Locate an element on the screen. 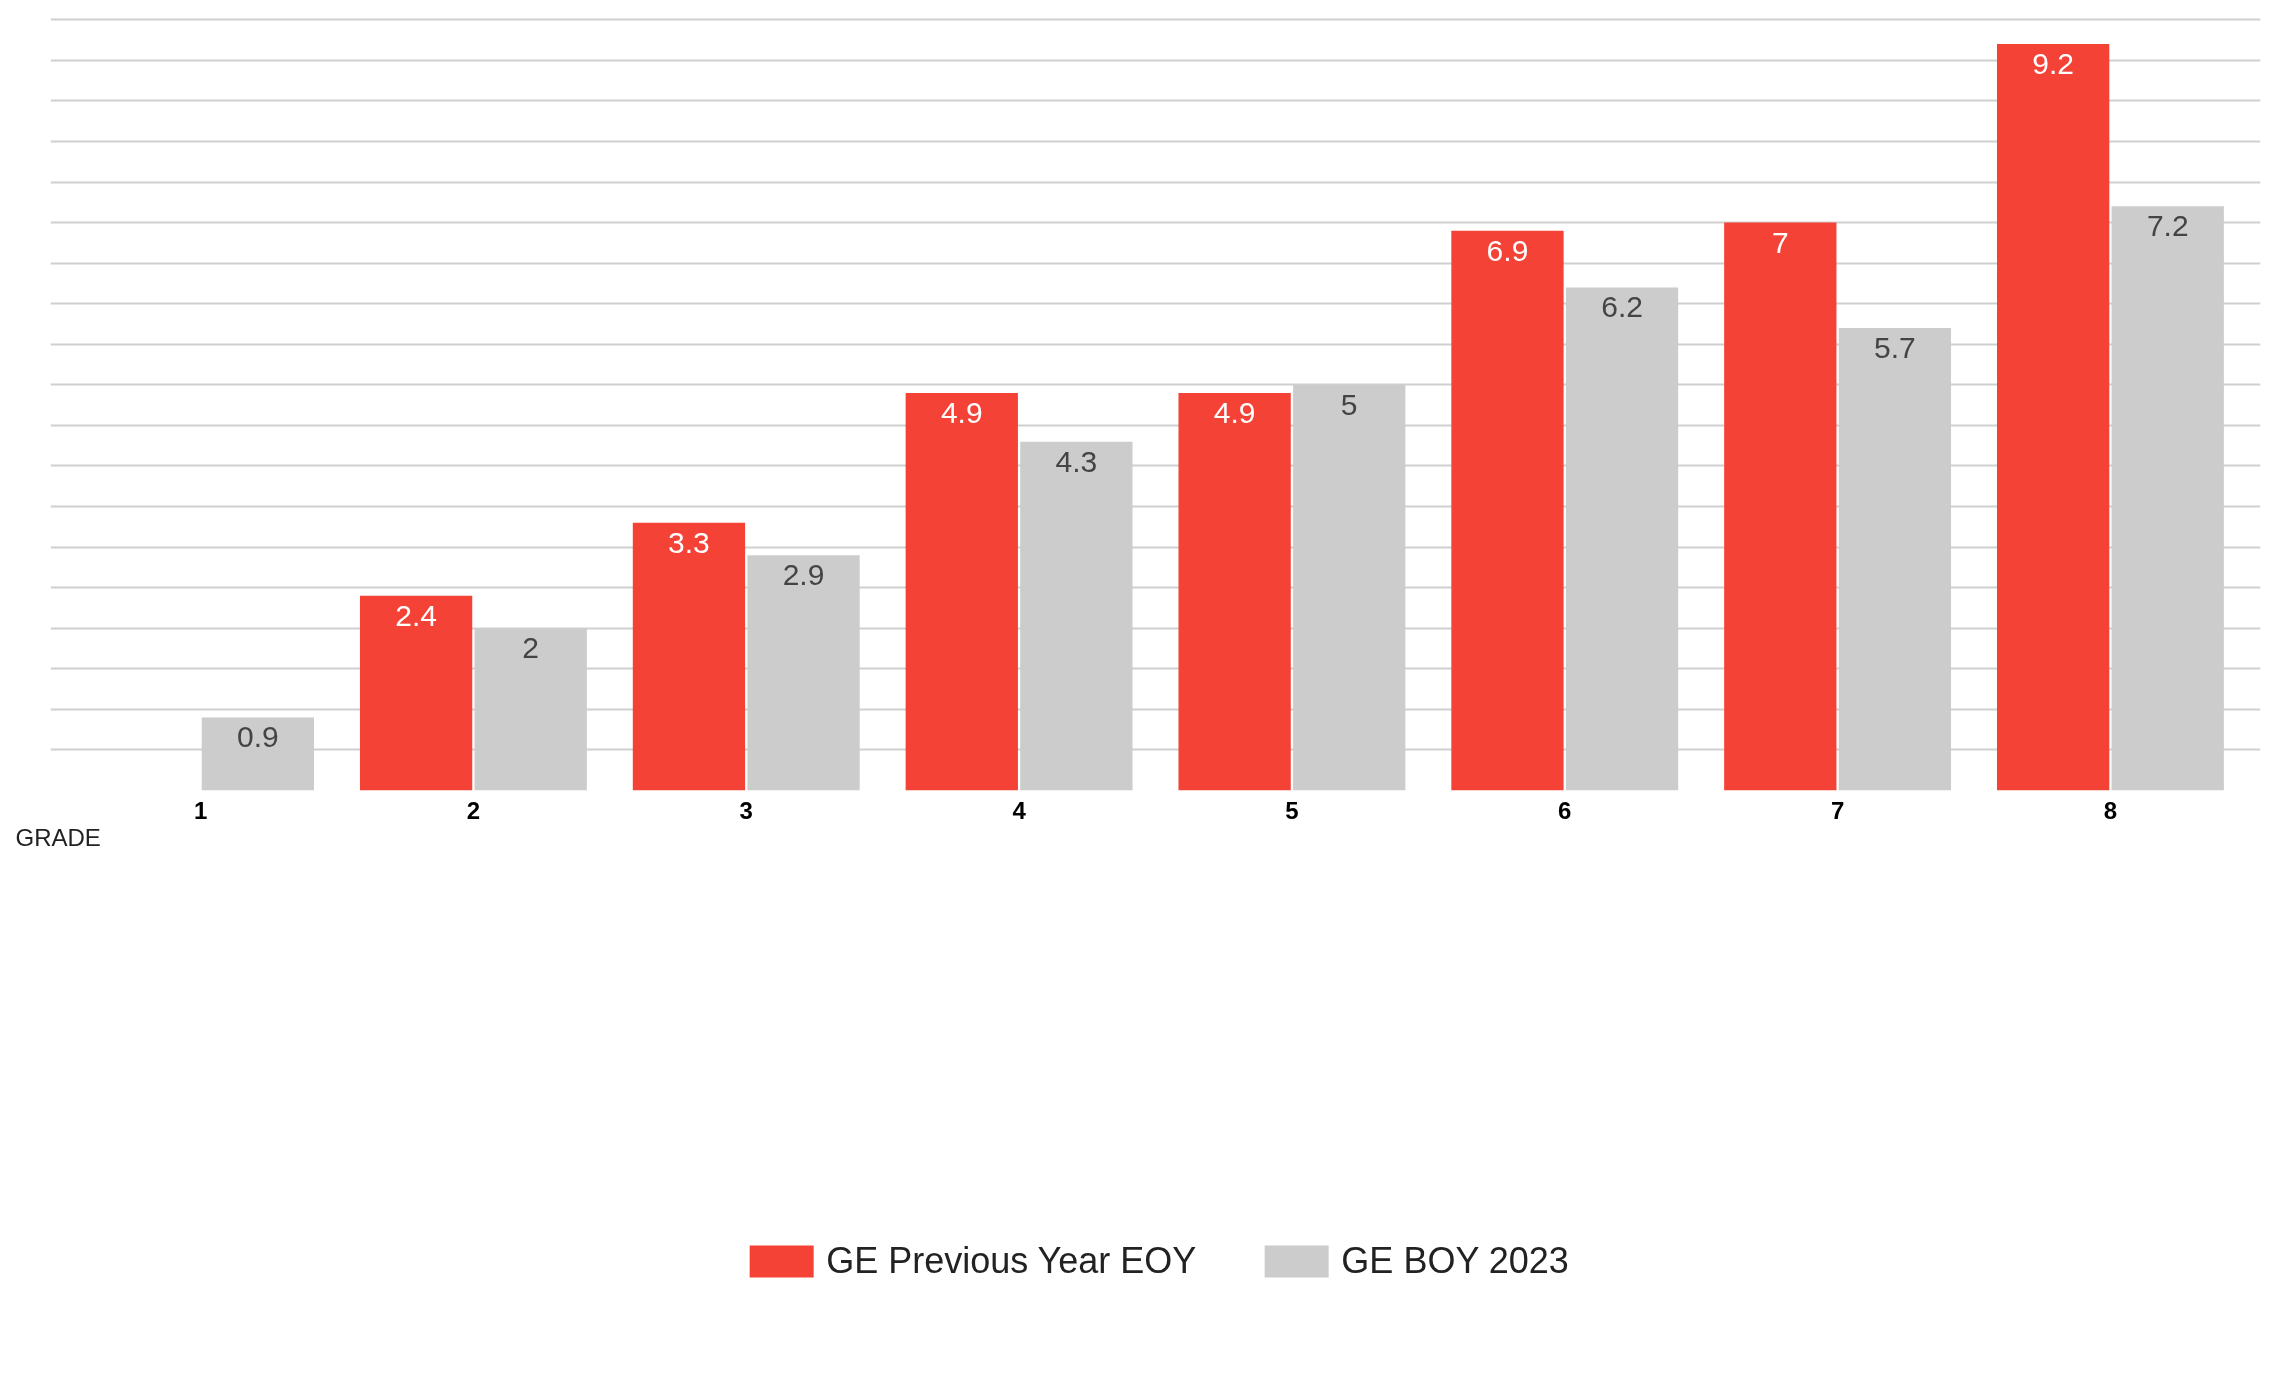 Image resolution: width=2281 pixels, height=1379 pixels. x-tick-label: 2 is located at coordinates (473, 810).